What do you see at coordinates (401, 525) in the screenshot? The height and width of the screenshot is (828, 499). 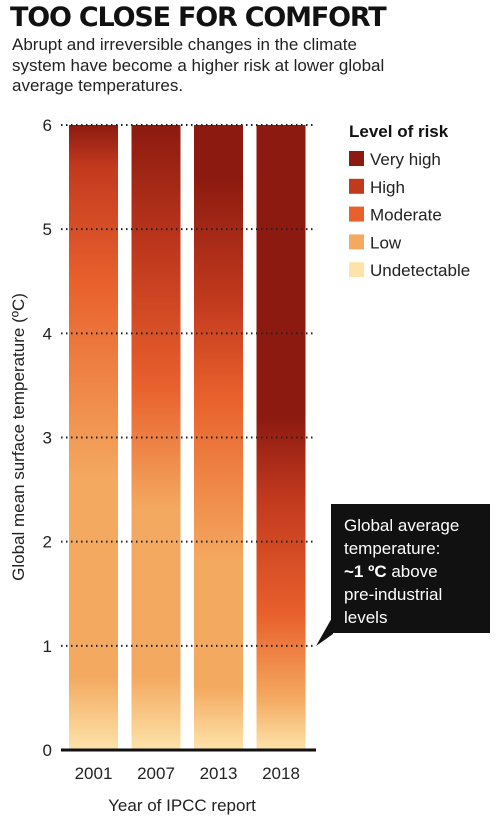 I see `callout-line-1: Global average` at bounding box center [401, 525].